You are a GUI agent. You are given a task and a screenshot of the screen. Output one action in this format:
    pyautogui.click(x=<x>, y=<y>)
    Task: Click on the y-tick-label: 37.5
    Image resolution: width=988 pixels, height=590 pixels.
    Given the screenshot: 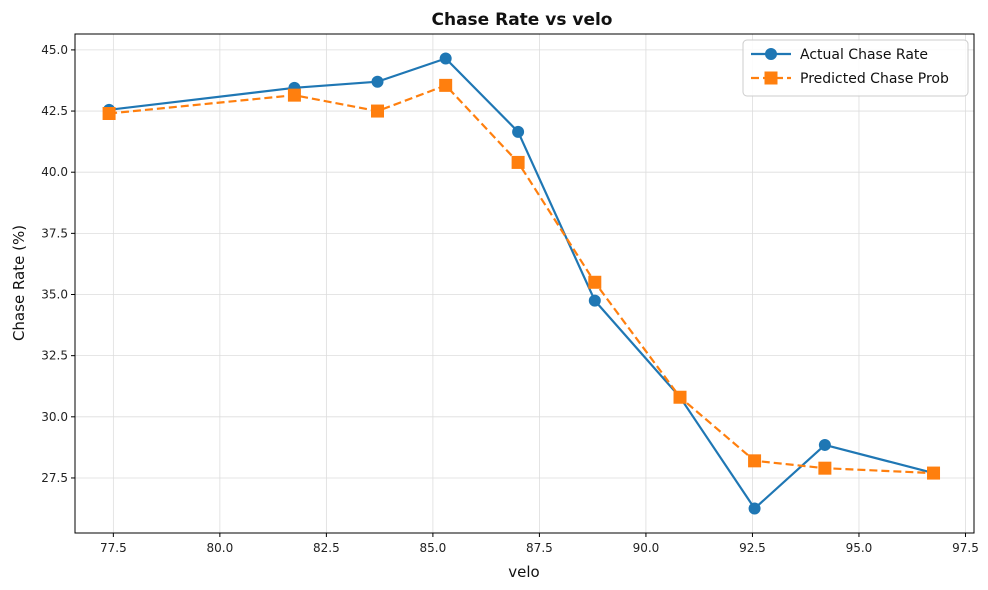 What is the action you would take?
    pyautogui.click(x=54, y=233)
    